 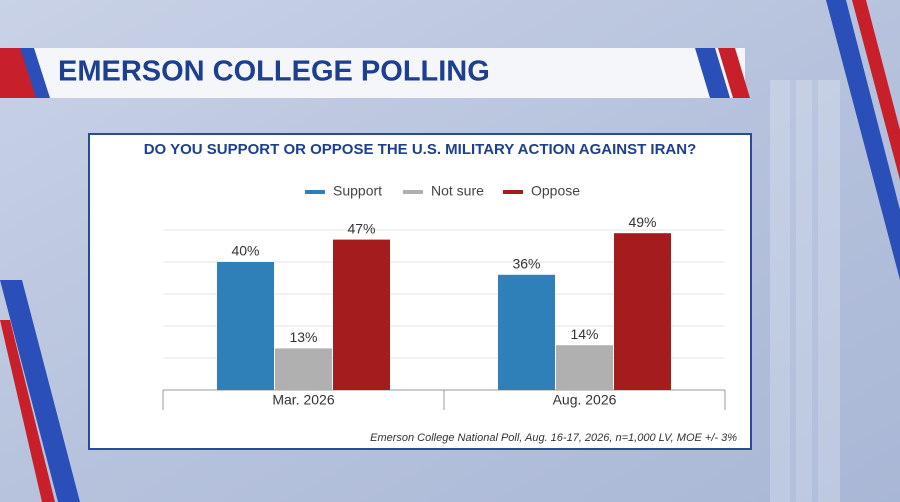 What do you see at coordinates (245, 251) in the screenshot?
I see `value-label: 40%` at bounding box center [245, 251].